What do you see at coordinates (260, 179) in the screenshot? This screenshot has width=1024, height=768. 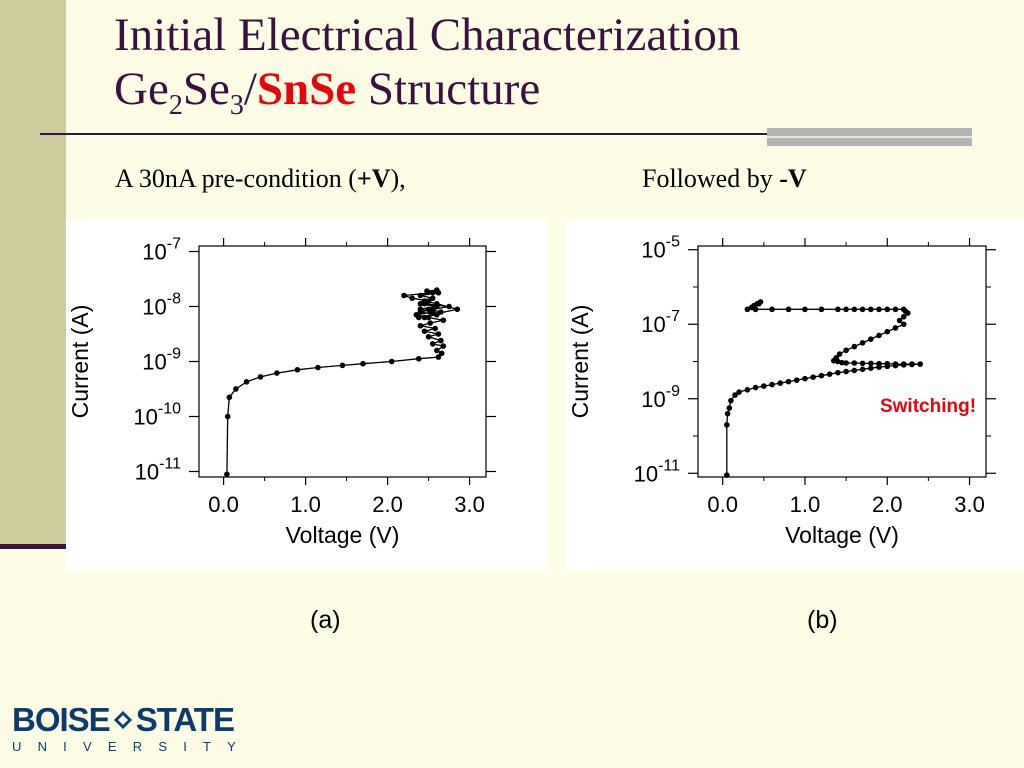 I see `caption-a: A 30nA pre-condition (+V),` at bounding box center [260, 179].